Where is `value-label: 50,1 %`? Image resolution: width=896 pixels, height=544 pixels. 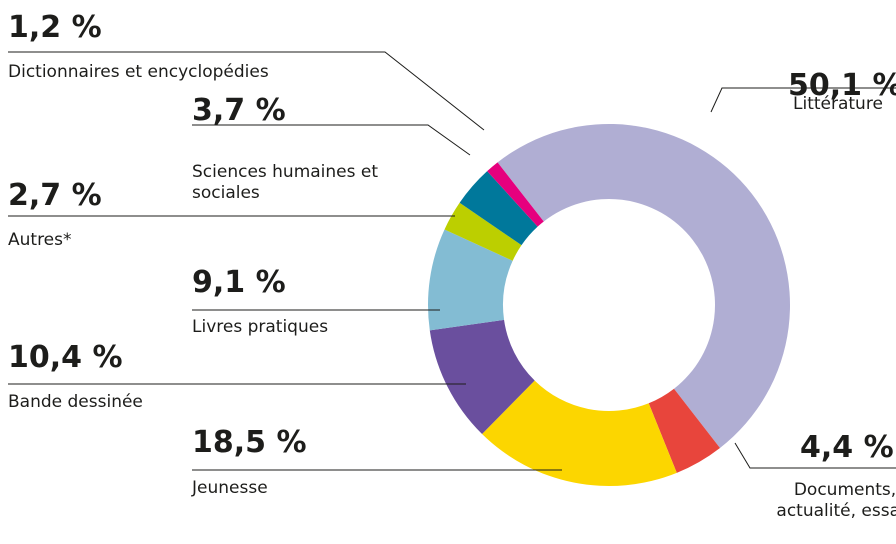
value-label: 50,1 % is located at coordinates (842, 85).